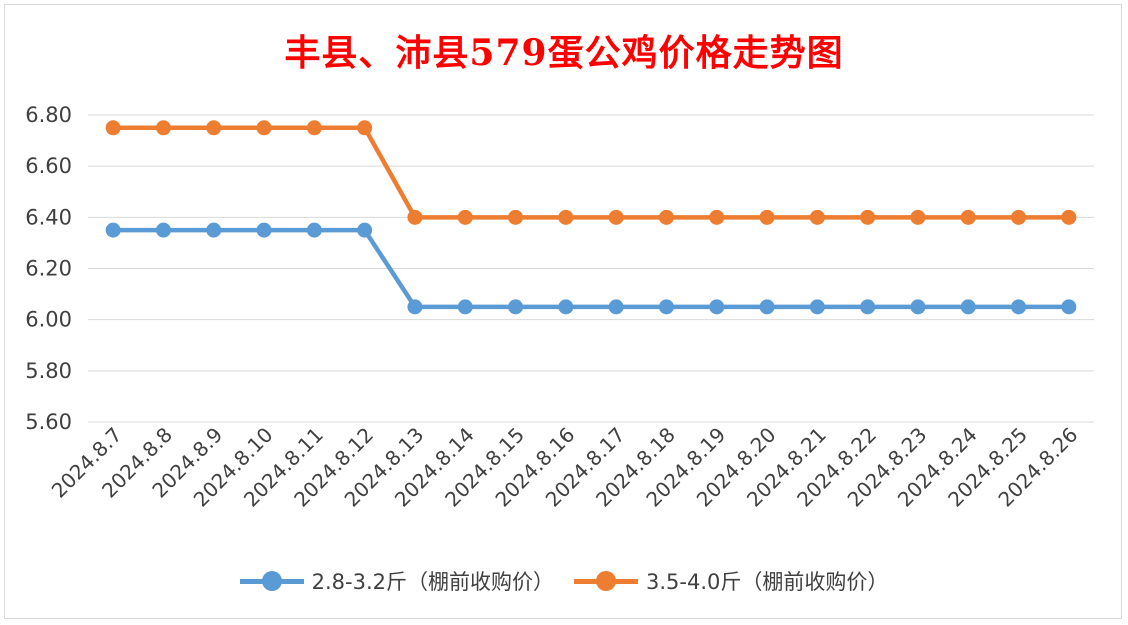  Describe the element at coordinates (48, 217) in the screenshot. I see `y-tick-label: 6.40` at that location.